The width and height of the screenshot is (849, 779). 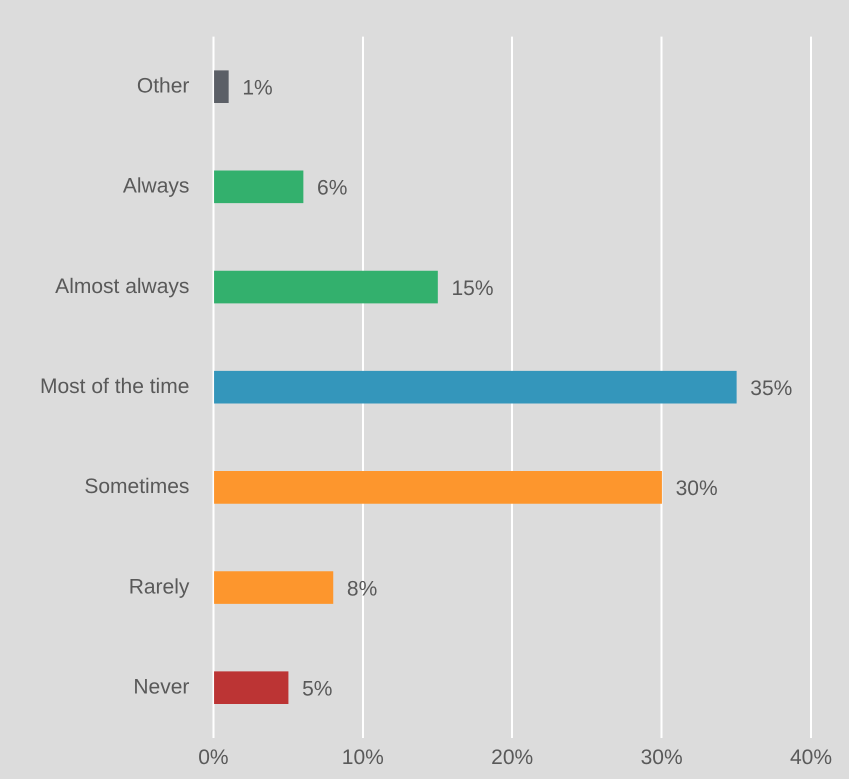 I want to click on x-tick-label: 20%, so click(x=512, y=758).